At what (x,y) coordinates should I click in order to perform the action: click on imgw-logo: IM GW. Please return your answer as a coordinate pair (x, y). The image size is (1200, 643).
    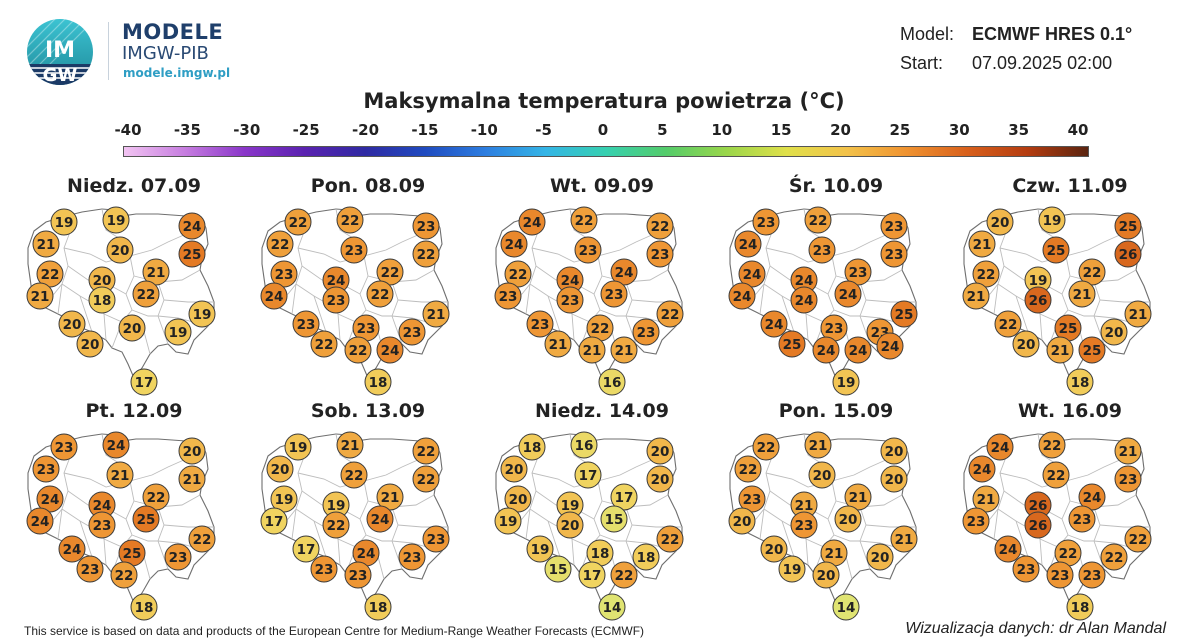
    Looking at the image, I should click on (60, 52).